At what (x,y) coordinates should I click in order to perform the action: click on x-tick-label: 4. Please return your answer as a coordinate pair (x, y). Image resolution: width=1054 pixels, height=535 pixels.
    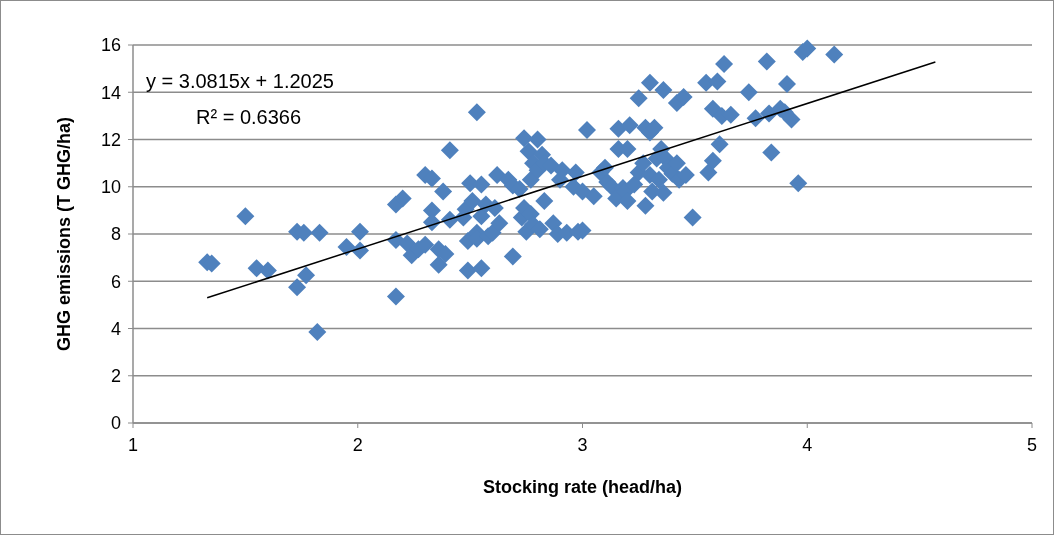
    Looking at the image, I should click on (807, 445).